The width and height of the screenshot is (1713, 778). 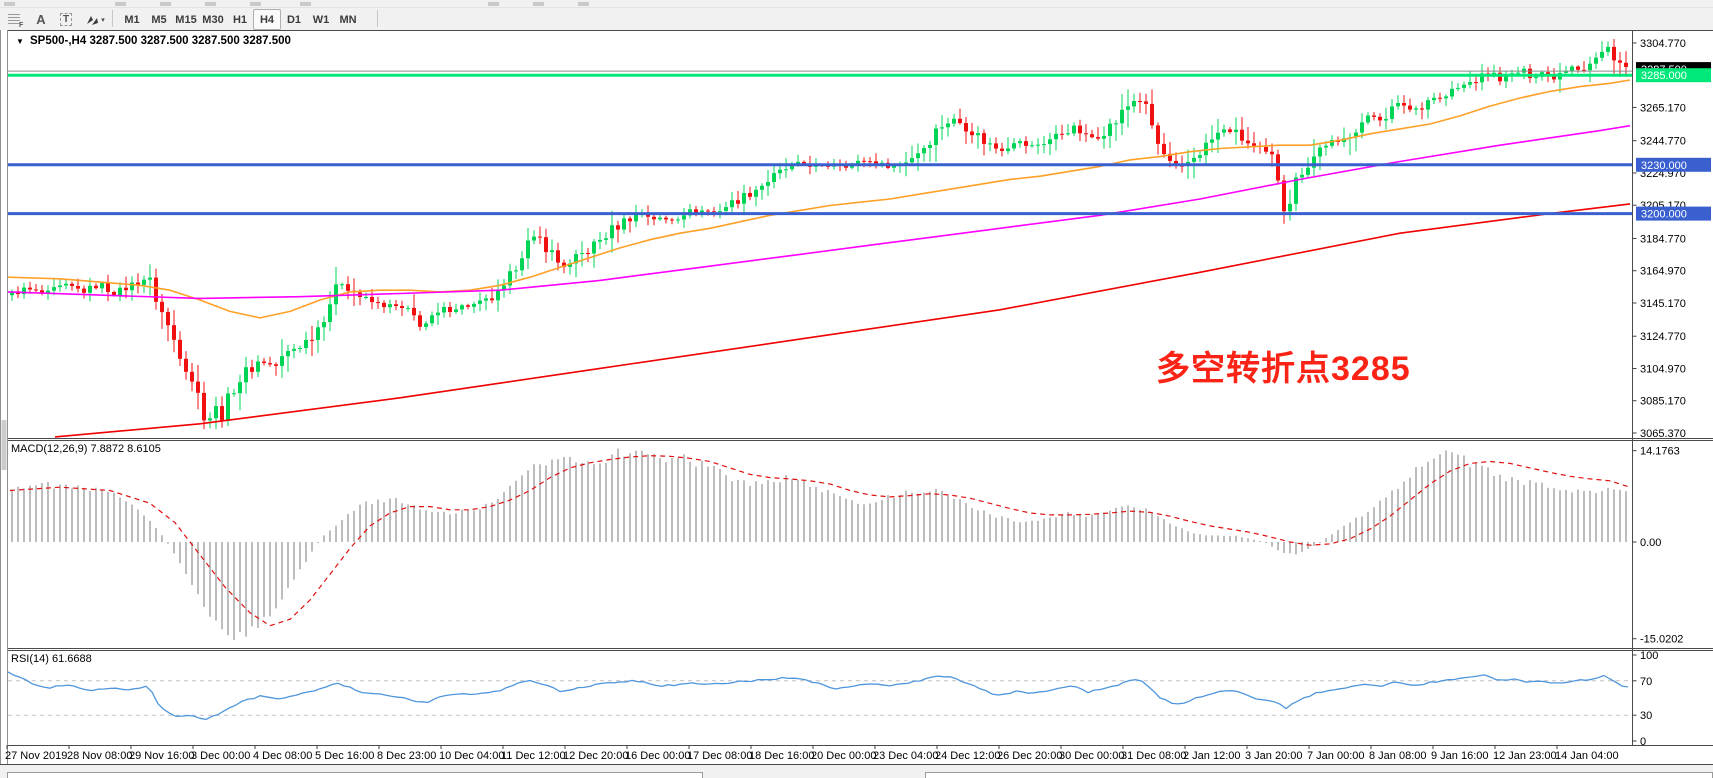 I want to click on chart-dropdown-caret: ▼, so click(x=20, y=41).